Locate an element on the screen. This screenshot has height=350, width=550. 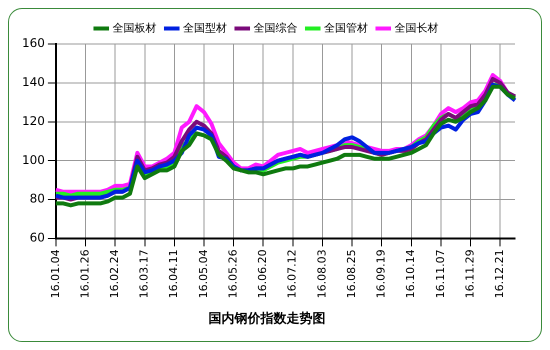
x-tick-label: 16.02.24 is located at coordinates (114, 273).